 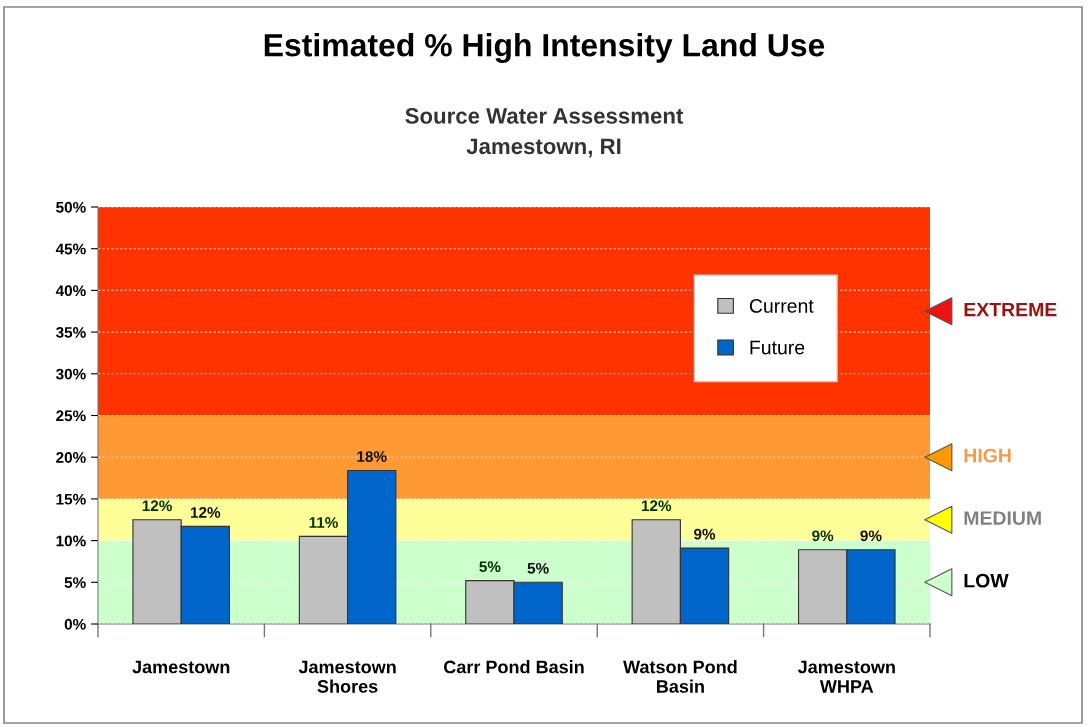 What do you see at coordinates (1002, 518) in the screenshot?
I see `band-label: MEDIUM` at bounding box center [1002, 518].